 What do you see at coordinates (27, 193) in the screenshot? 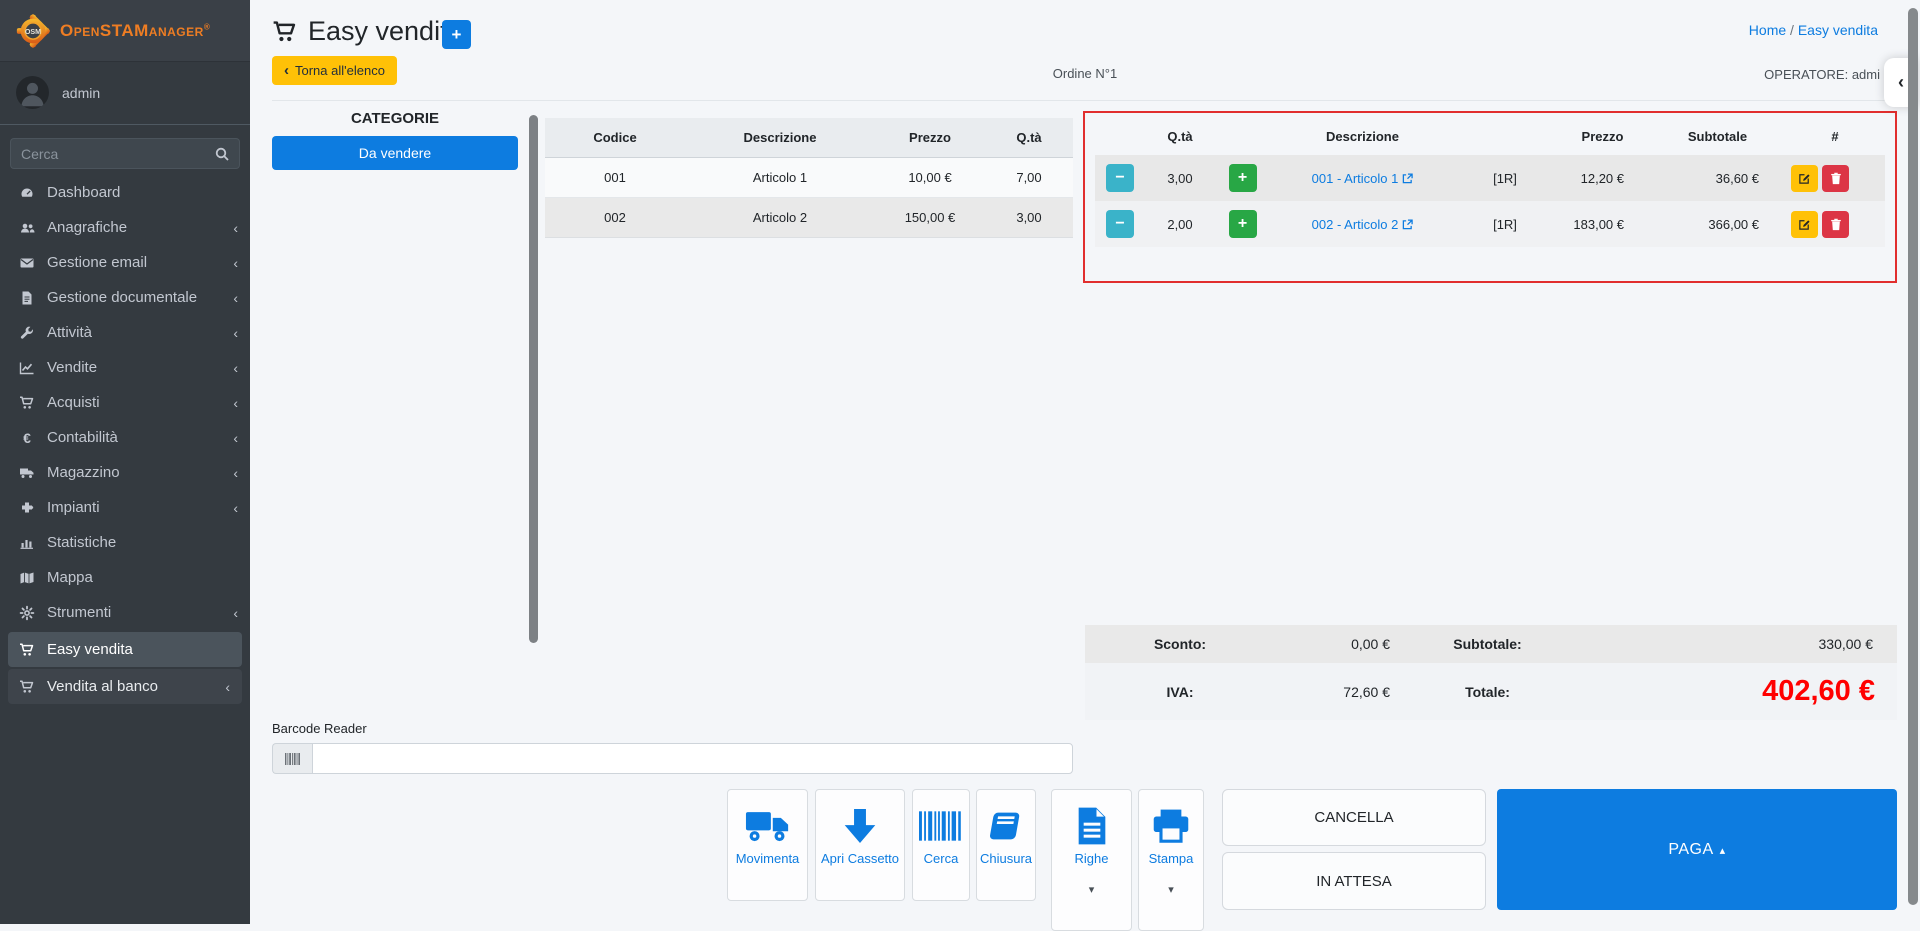
I see `tachometer-icon` at bounding box center [27, 193].